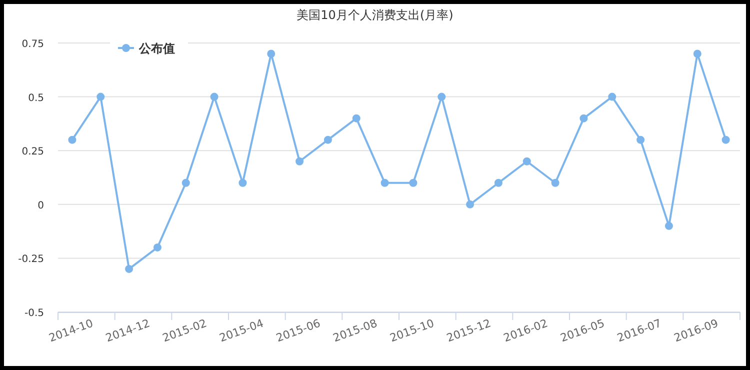 Image resolution: width=750 pixels, height=370 pixels. Describe the element at coordinates (156, 49) in the screenshot. I see `legend-label: 公布值` at that location.